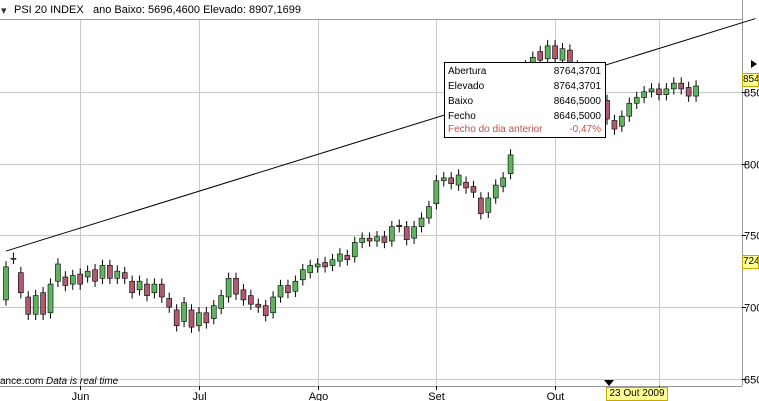 This screenshot has width=759, height=401. I want to click on tooltip-row: Fecho 8646,5000, so click(524, 118).